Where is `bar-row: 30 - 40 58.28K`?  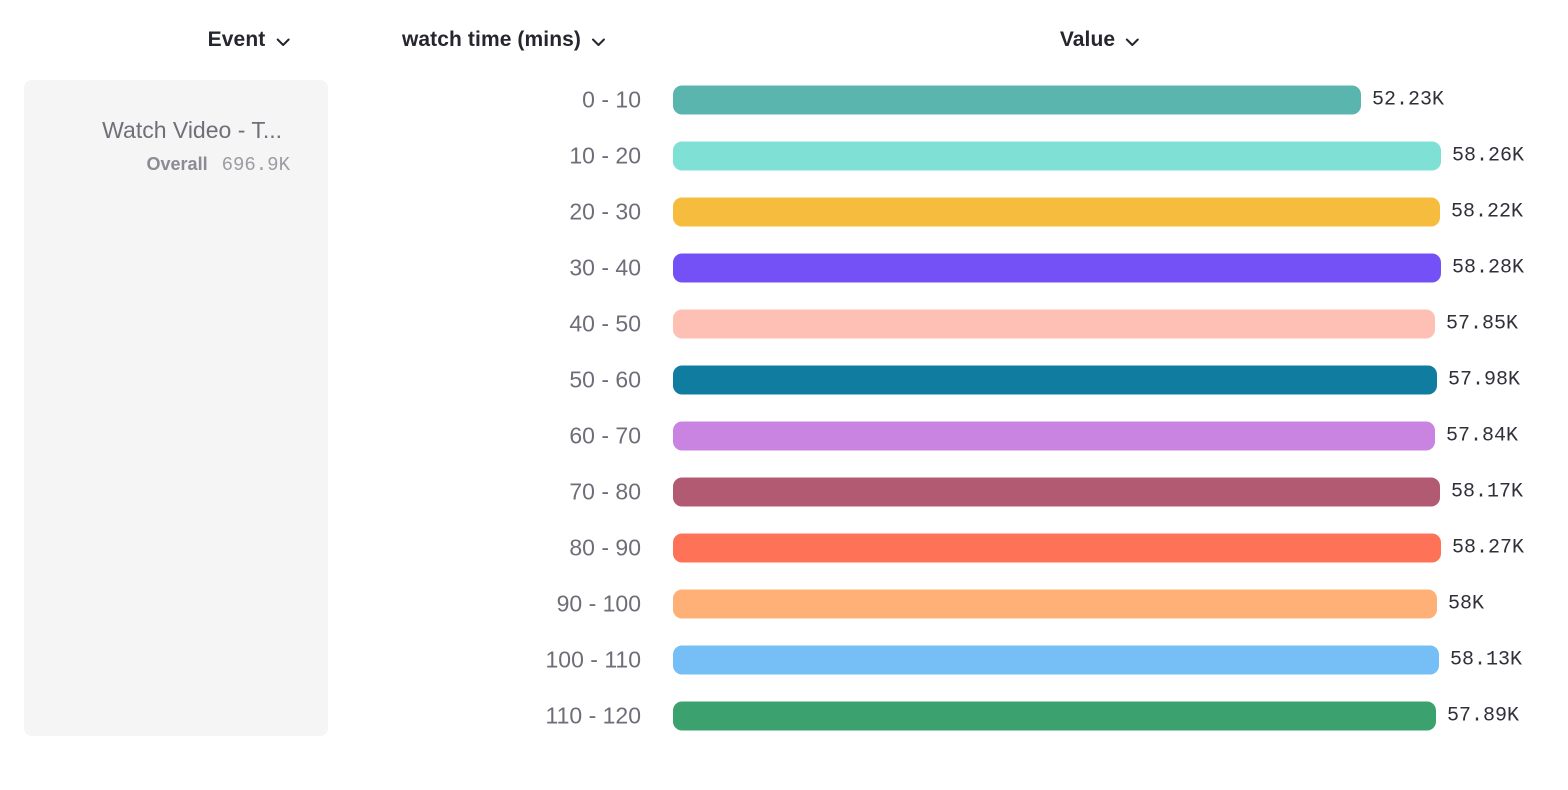
bar-row: 30 - 40 58.28K is located at coordinates (784, 268).